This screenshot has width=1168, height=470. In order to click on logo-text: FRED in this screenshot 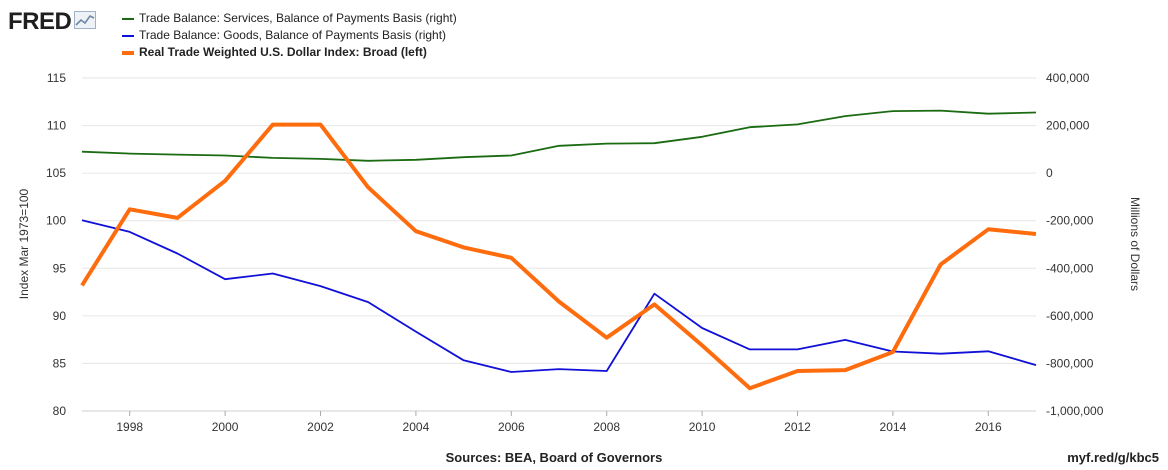, I will do `click(40, 21)`.